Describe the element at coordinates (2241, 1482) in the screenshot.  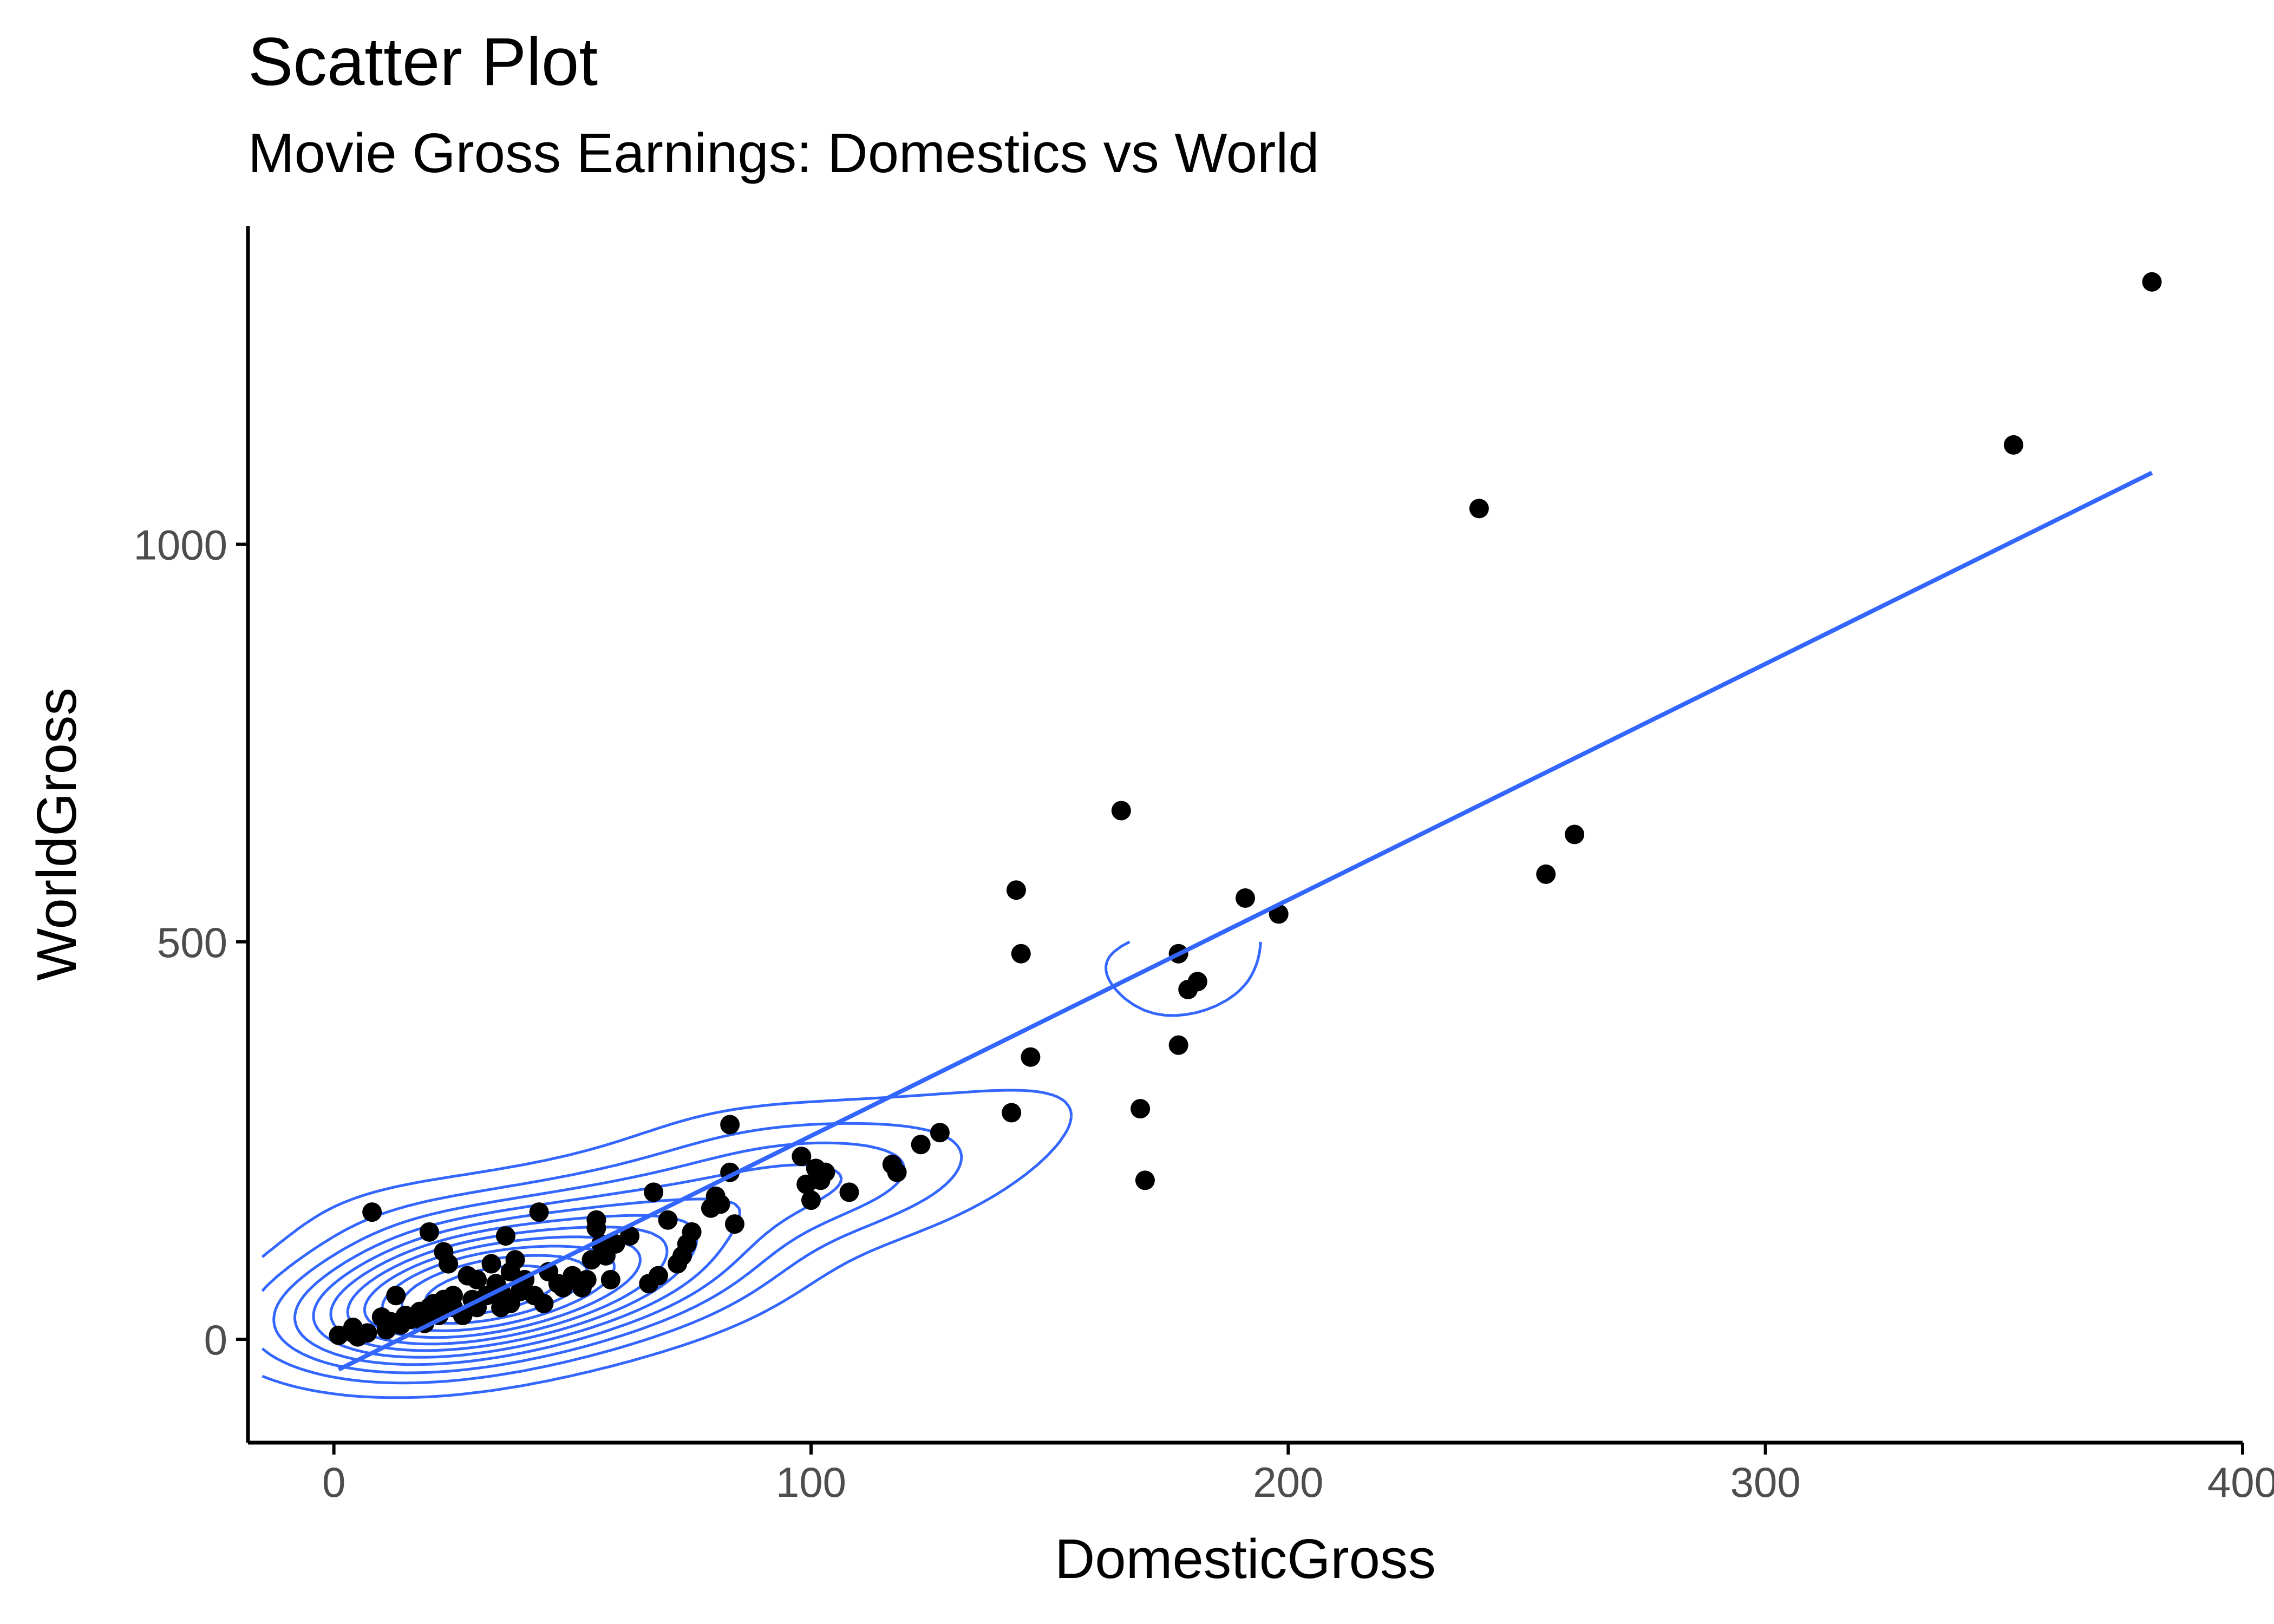
I see `x-tick-label: 400` at that location.